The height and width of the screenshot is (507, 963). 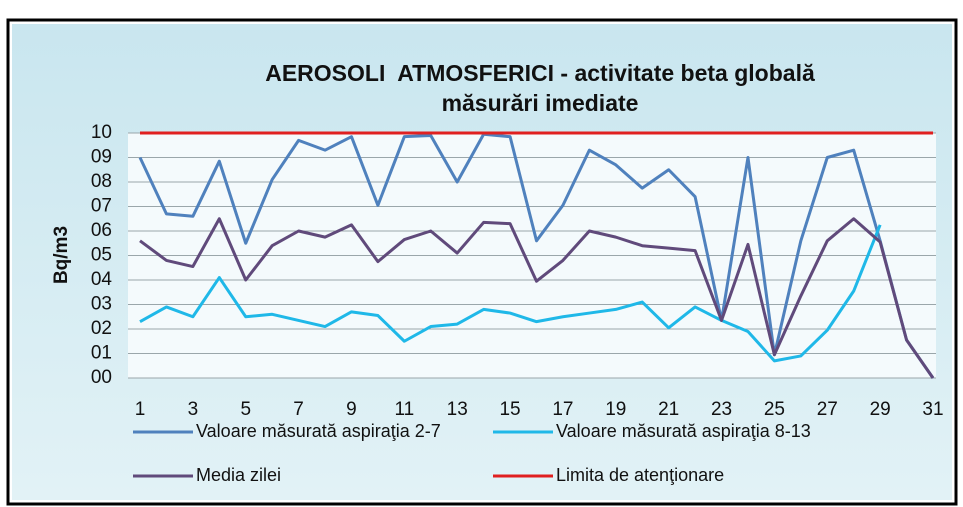 I want to click on y-tick-label: 03, so click(x=101, y=304).